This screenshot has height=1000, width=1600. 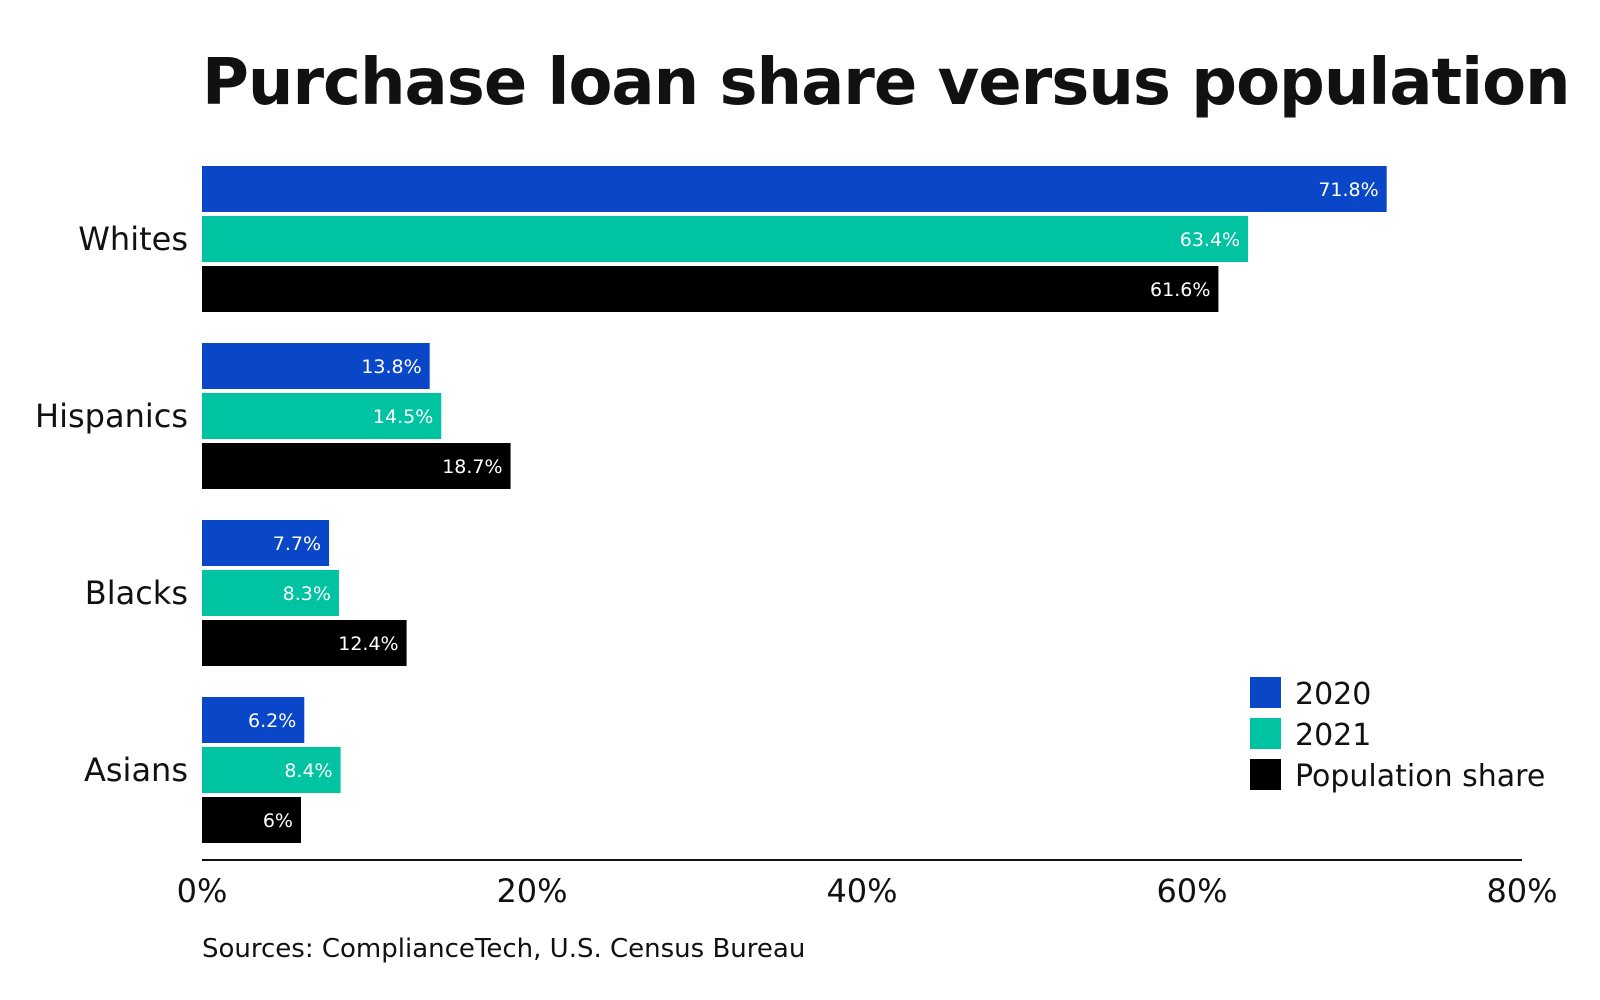 I want to click on bar-blacks-2021, so click(x=270, y=593).